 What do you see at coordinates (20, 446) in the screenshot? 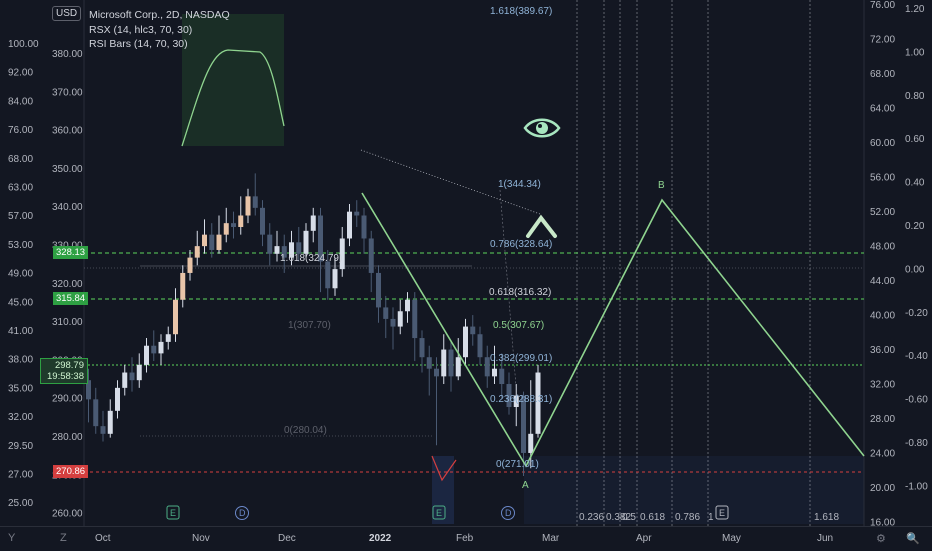
I see `axis-tick-label: 29.50` at bounding box center [20, 446].